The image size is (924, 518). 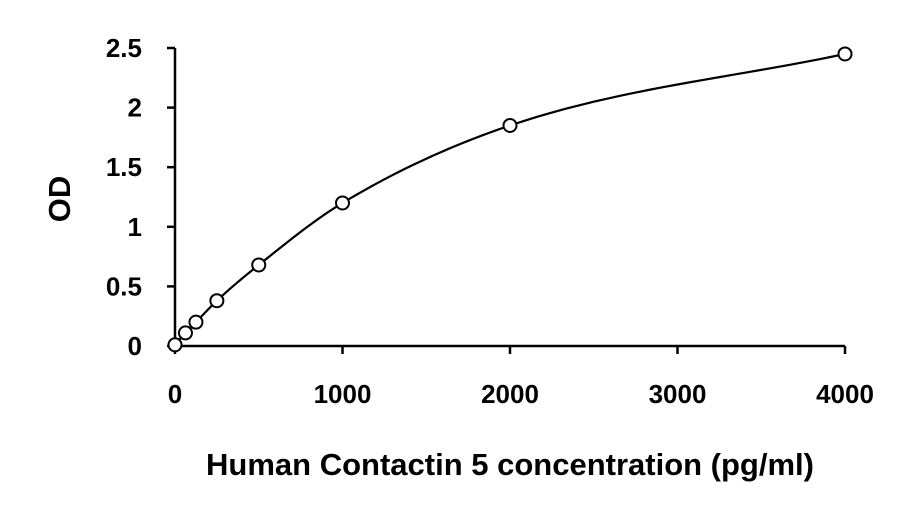 What do you see at coordinates (140, 197) in the screenshot?
I see `y-axis-ticks: 0 0.5 1 1.5 2 2.5` at bounding box center [140, 197].